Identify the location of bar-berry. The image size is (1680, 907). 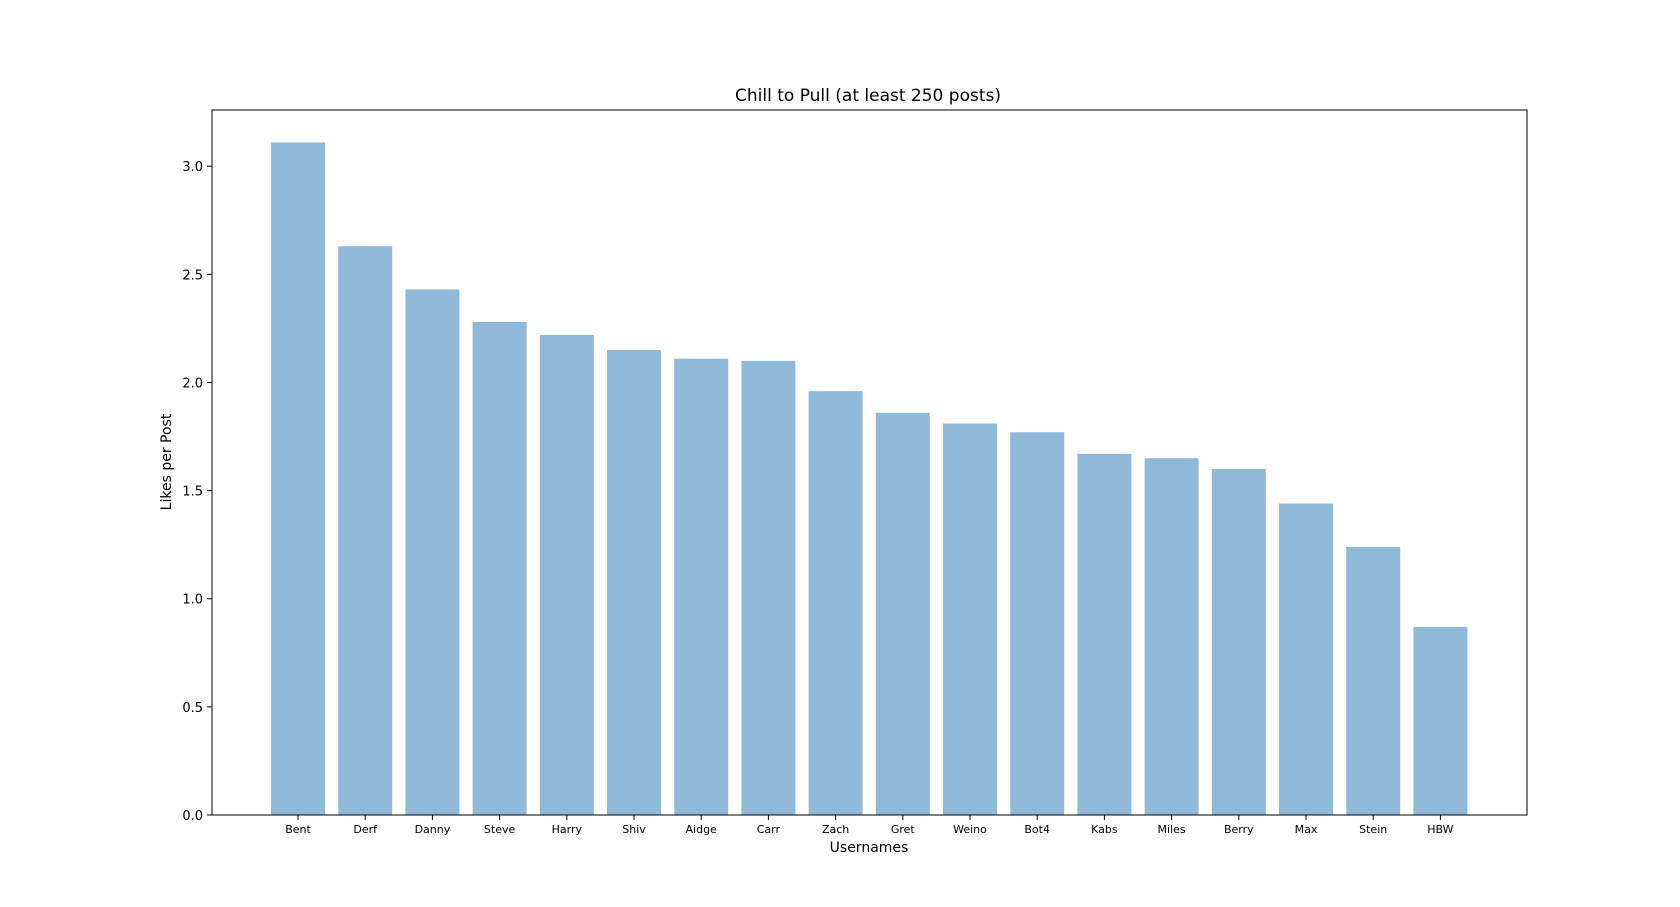
(1238, 641).